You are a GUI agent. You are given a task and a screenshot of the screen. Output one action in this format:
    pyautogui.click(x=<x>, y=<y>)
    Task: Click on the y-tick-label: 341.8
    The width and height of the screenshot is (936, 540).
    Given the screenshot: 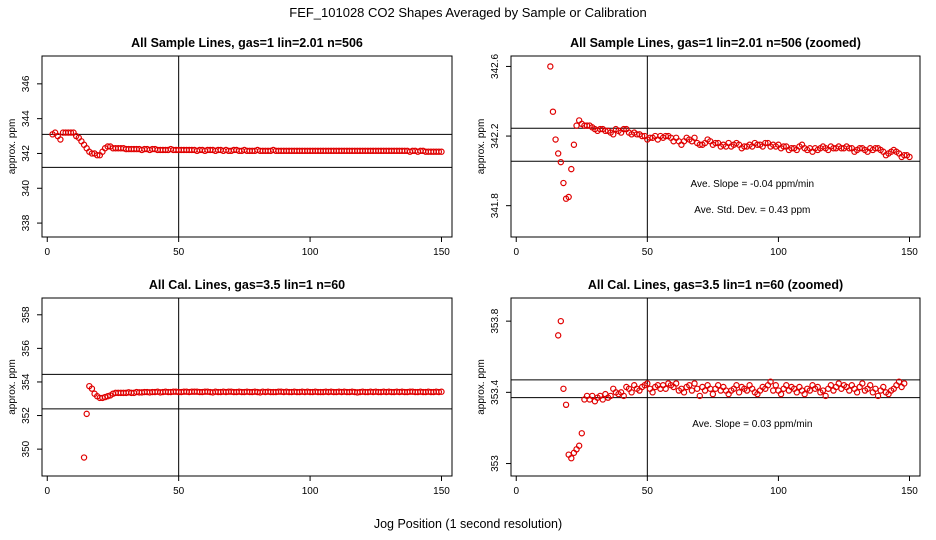 What is the action you would take?
    pyautogui.click(x=495, y=205)
    